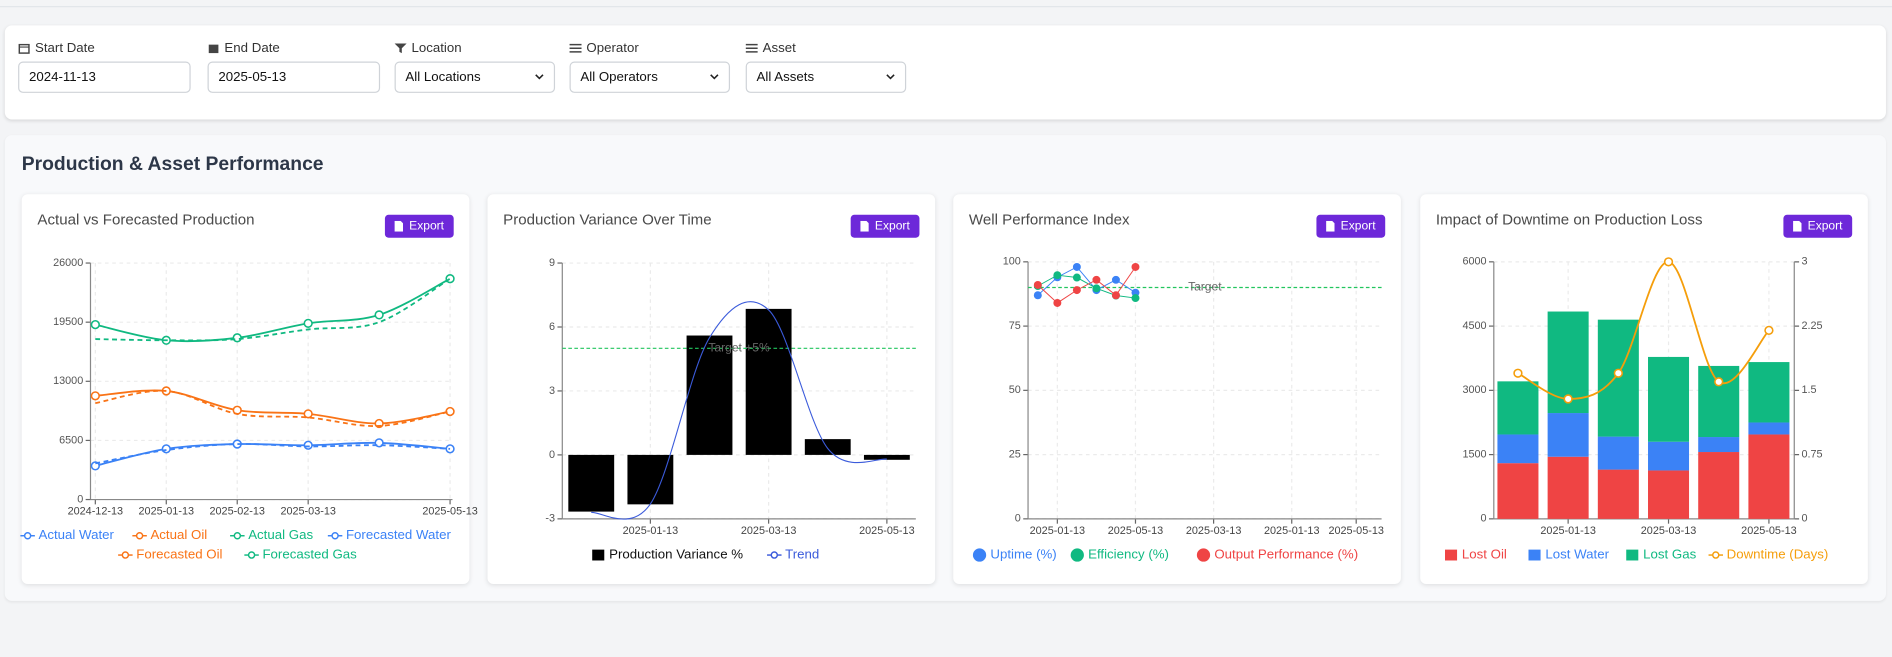  What do you see at coordinates (1804, 262) in the screenshot?
I see `y2-tick-label: 3` at bounding box center [1804, 262].